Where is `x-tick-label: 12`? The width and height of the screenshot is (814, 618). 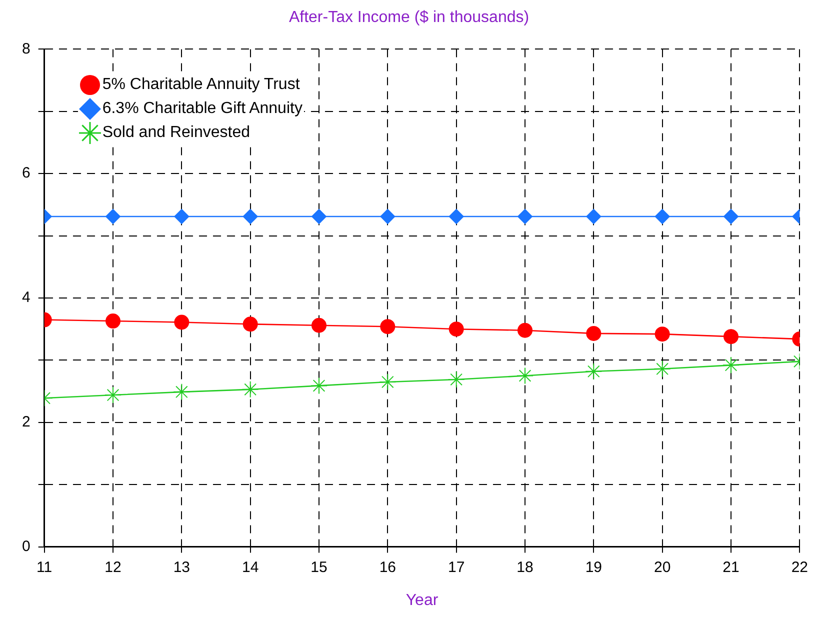
x-tick-label: 12 is located at coordinates (113, 567).